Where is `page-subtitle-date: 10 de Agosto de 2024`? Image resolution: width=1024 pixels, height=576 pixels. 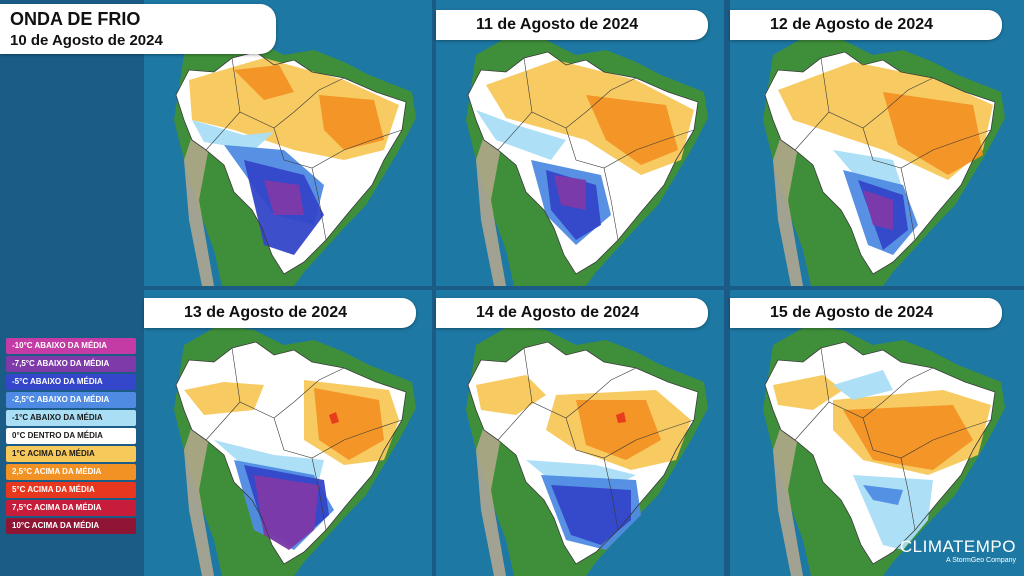
page-subtitle-date: 10 de Agosto de 2024 is located at coordinates (86, 40).